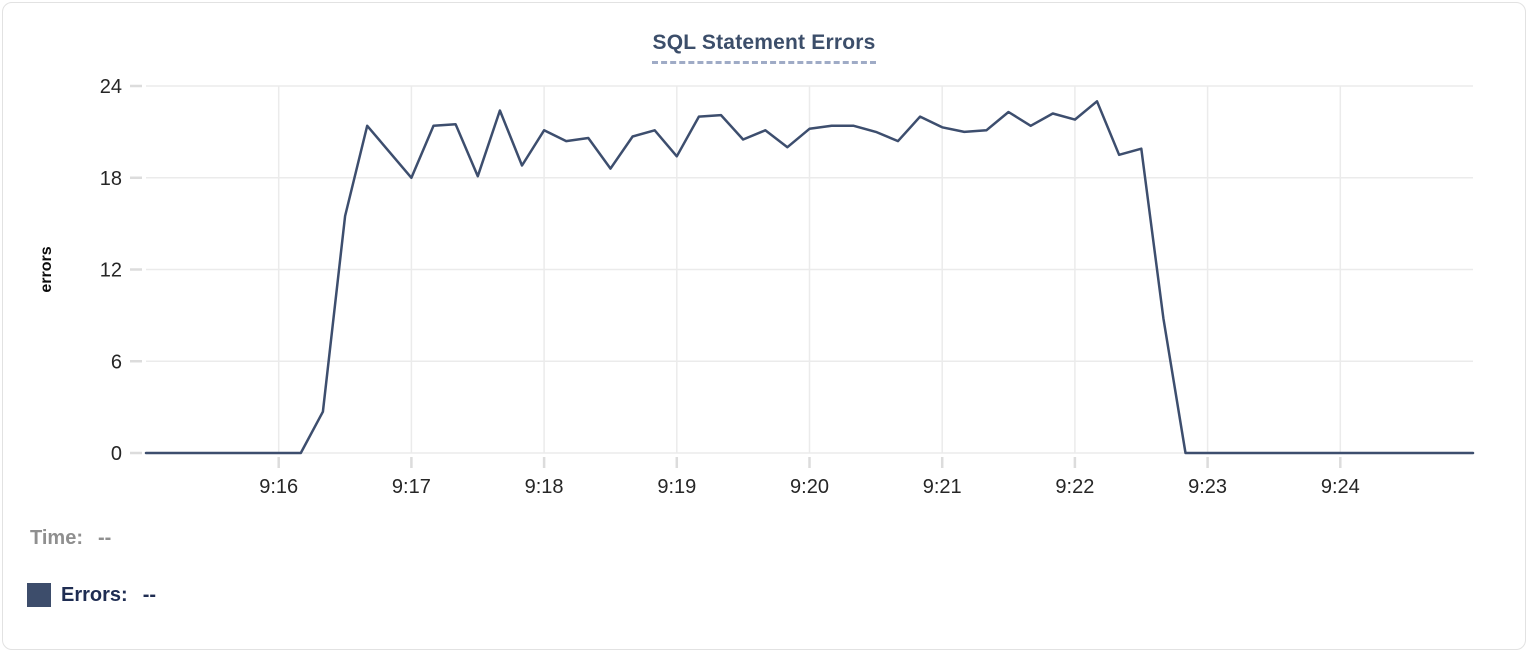  I want to click on chart-header: SQL Statement Errors, so click(764, 47).